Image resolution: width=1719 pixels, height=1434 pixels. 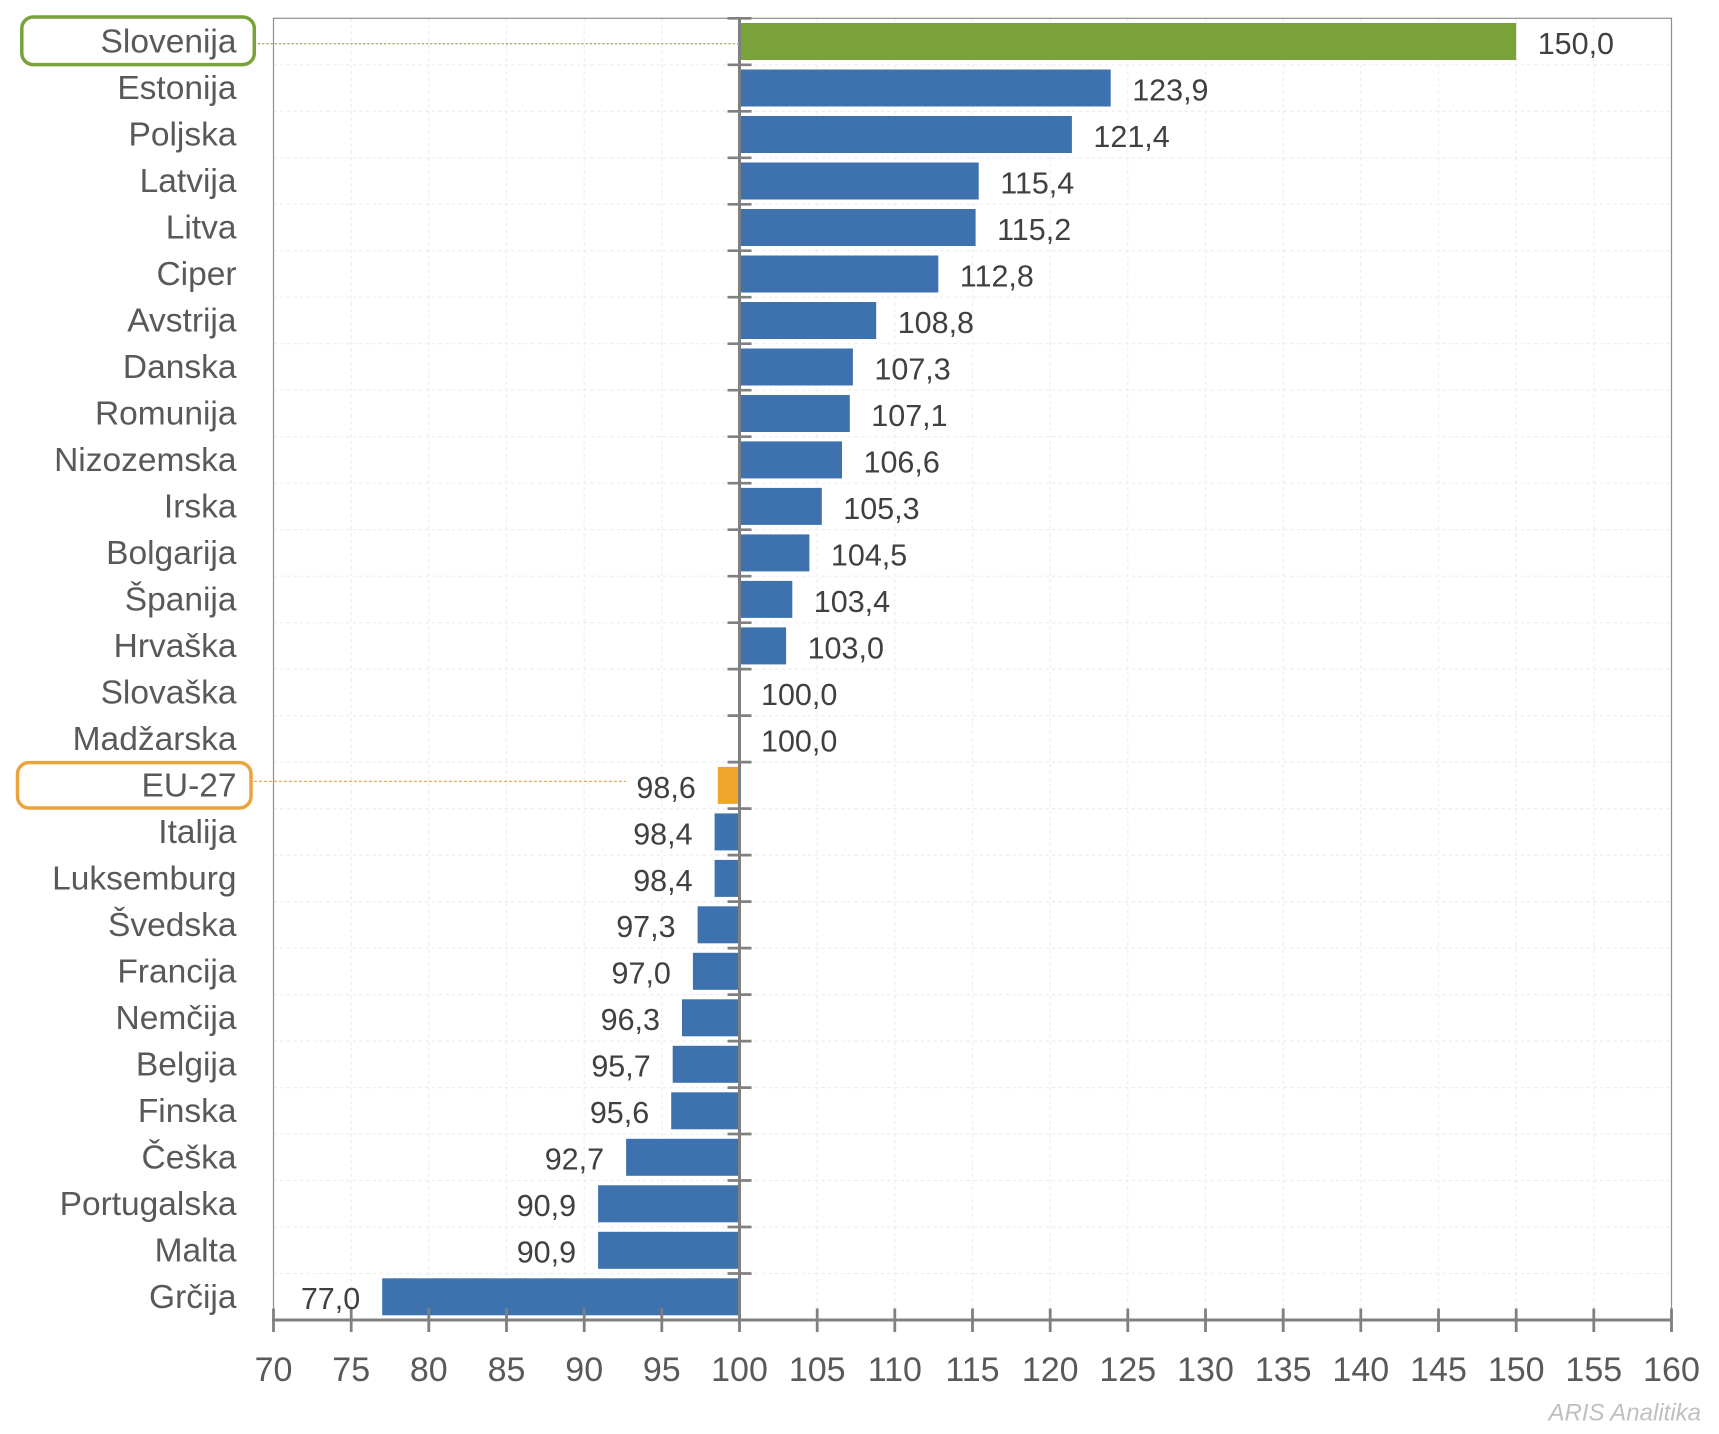 What do you see at coordinates (641, 974) in the screenshot?
I see `svg-text: 97,0` at bounding box center [641, 974].